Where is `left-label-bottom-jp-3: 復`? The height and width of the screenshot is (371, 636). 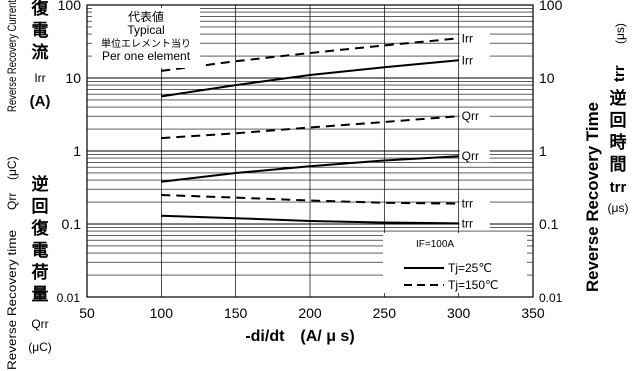 left-label-bottom-jp-3: 復 is located at coordinates (40, 228).